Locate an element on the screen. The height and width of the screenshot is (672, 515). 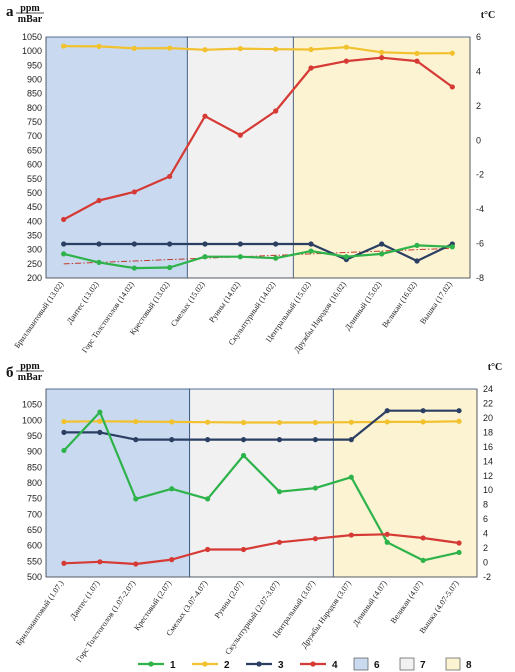
right-tick-label: 18 is located at coordinates (488, 432).